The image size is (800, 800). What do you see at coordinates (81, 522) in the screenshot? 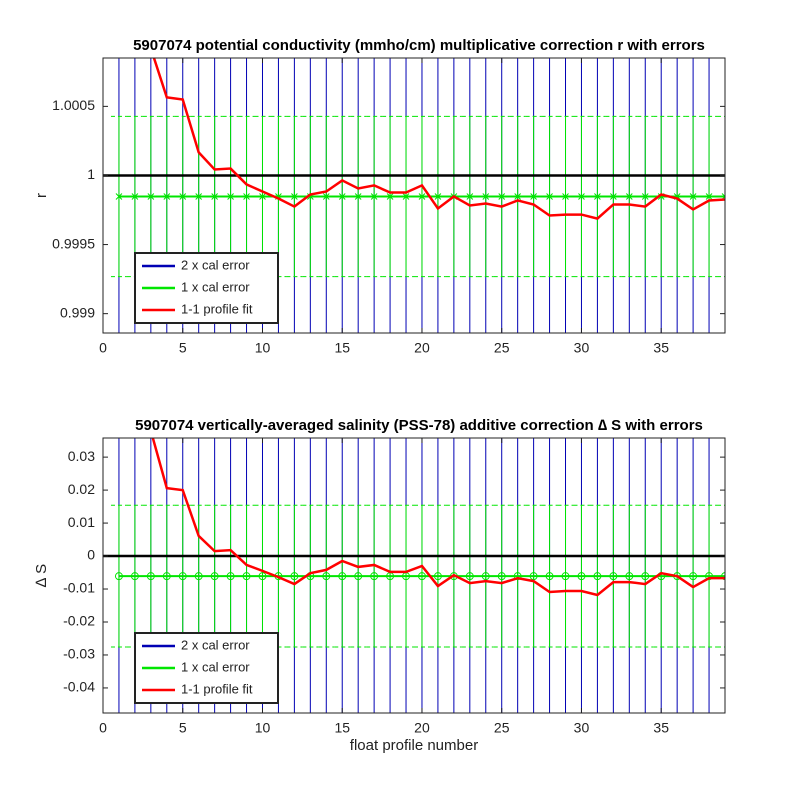
I see `y-tick-label: 0.01` at bounding box center [81, 522].